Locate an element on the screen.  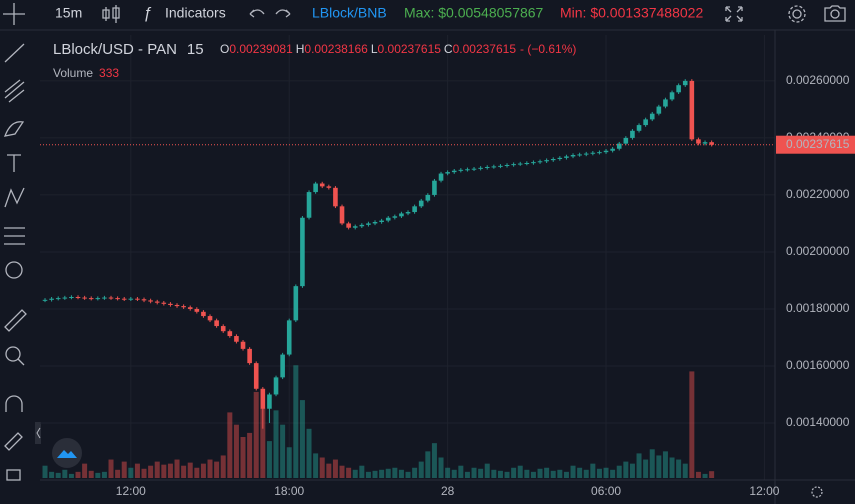
zoom-tool is located at coordinates (13, 354).